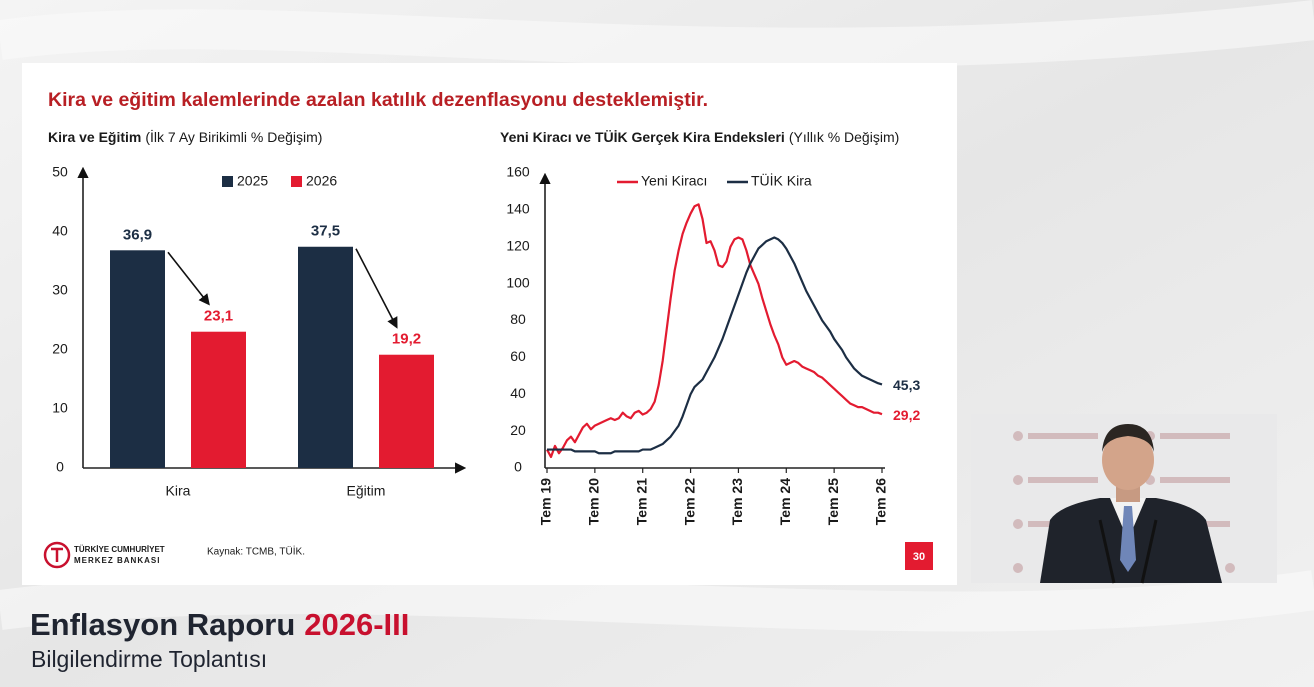 The width and height of the screenshot is (1314, 687). Describe the element at coordinates (60, 290) in the screenshot. I see `y-tick-label: 30` at that location.